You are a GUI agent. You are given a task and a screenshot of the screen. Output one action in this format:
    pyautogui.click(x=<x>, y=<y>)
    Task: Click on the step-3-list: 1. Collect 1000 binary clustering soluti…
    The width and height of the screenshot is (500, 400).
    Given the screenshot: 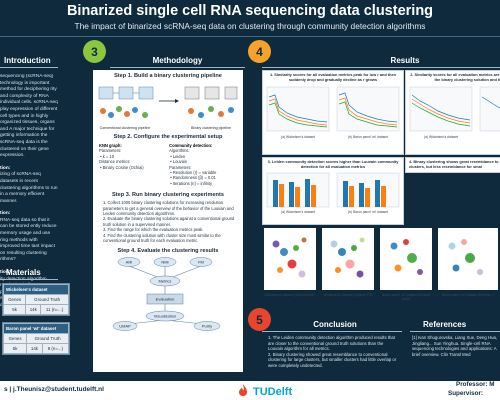 What is the action you would take?
    pyautogui.click(x=168, y=220)
    